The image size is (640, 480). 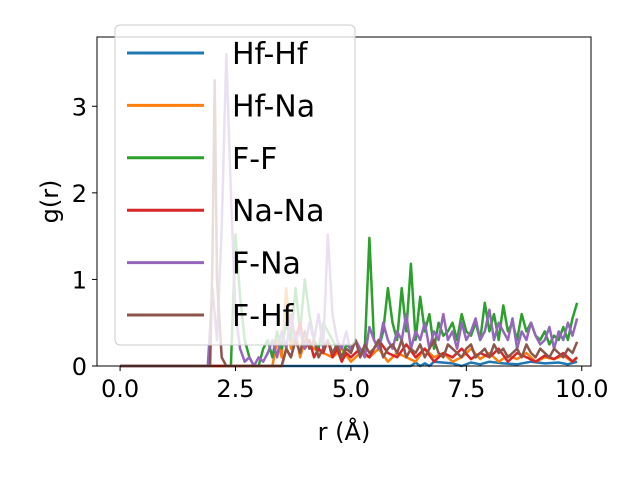 What do you see at coordinates (79, 280) in the screenshot?
I see `y-tick-label: 1` at bounding box center [79, 280].